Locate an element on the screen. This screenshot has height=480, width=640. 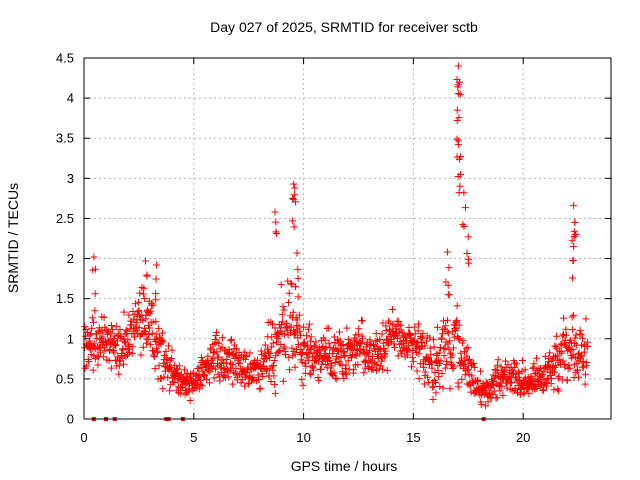
y-tick-label: 2.5 is located at coordinates (65, 218).